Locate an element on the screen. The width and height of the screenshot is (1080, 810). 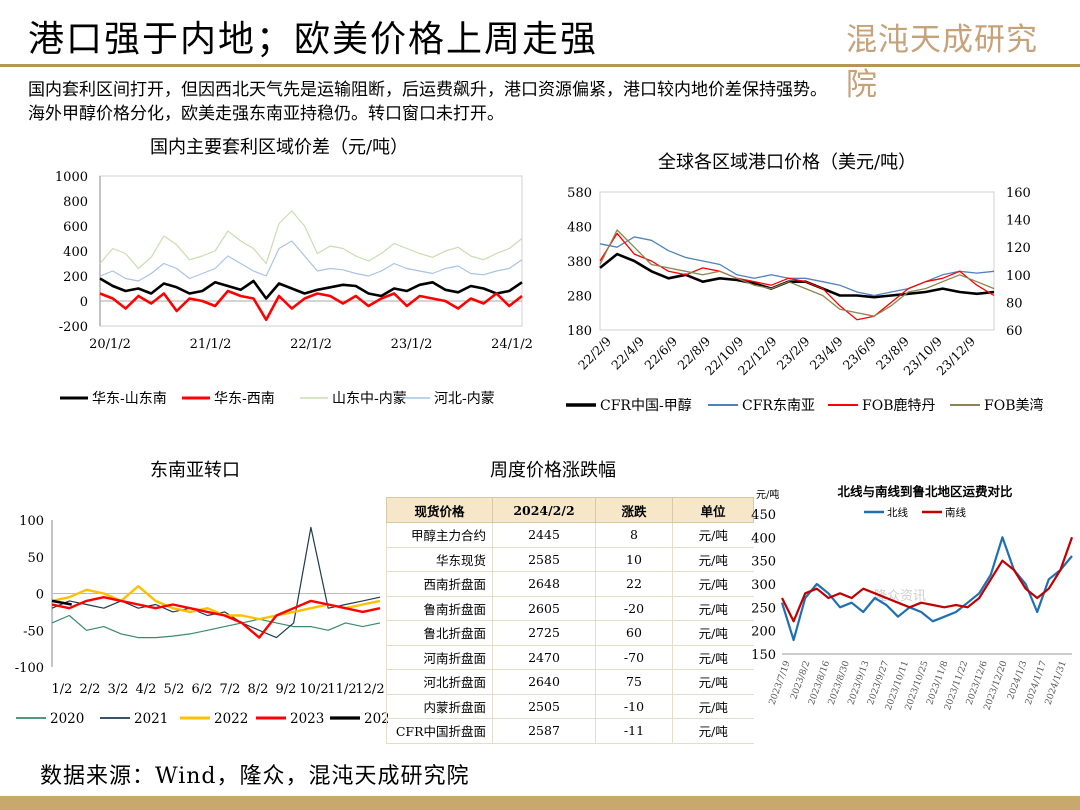
x-tick-label: 23/2/9 is located at coordinates (793, 352).